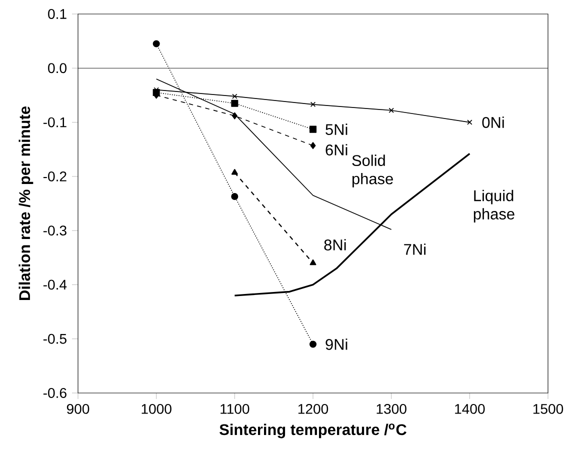  What do you see at coordinates (313, 431) in the screenshot?
I see `x-axis-title: Sintering temperature /$^{o}$C` at bounding box center [313, 431].